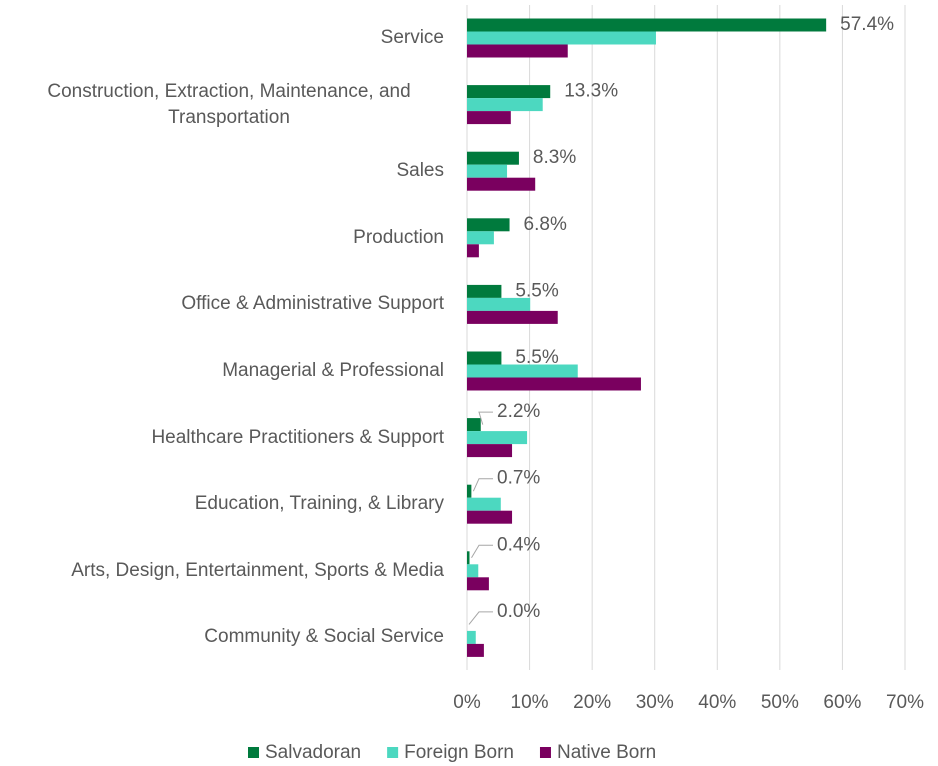  Describe the element at coordinates (554, 157) in the screenshot. I see `data-label: 8.3%` at that location.